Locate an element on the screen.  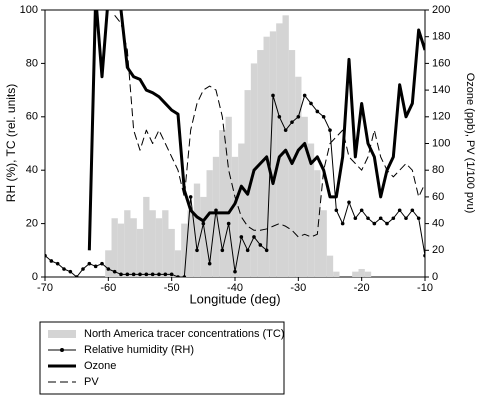
legend-label: North America tracer concentrations (TC) is located at coordinates (184, 334).